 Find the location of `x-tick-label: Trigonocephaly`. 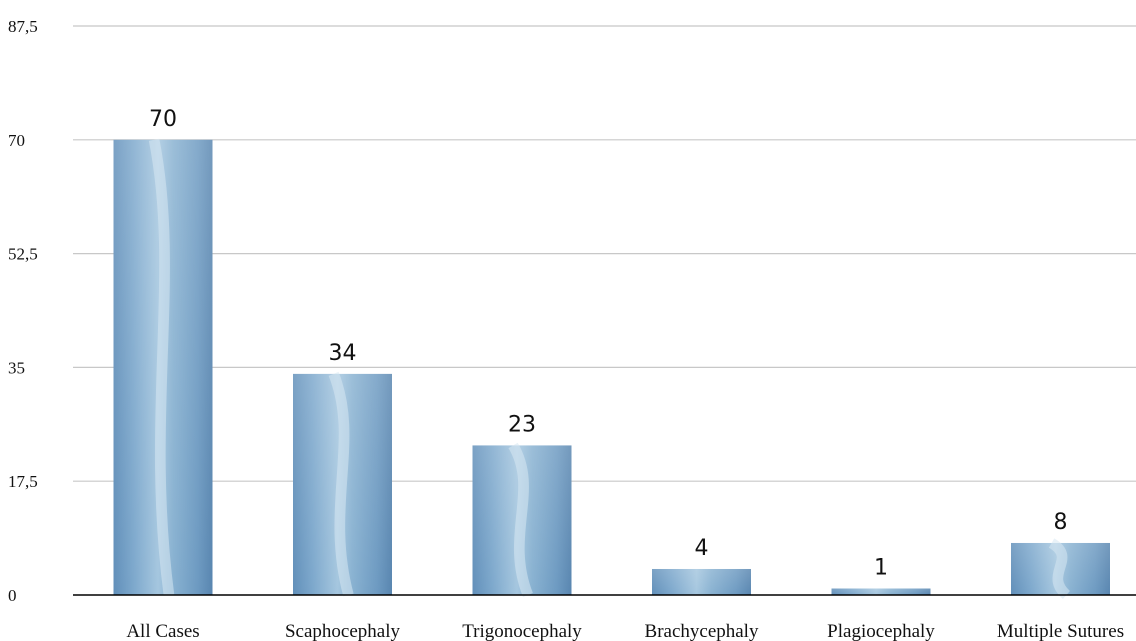

x-tick-label: Trigonocephaly is located at coordinates (522, 631).